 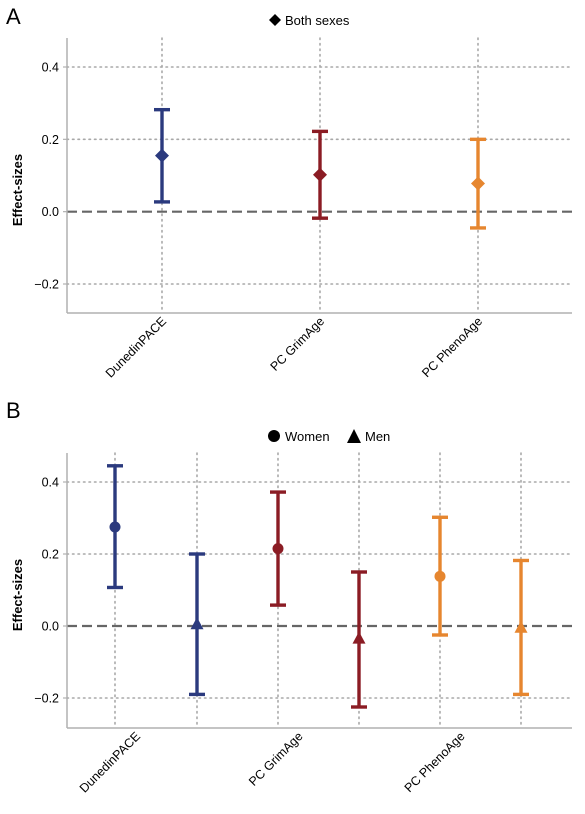 I want to click on panel-b-category-label-pc-phenoage: PC PhenoAge, so click(x=435, y=762).